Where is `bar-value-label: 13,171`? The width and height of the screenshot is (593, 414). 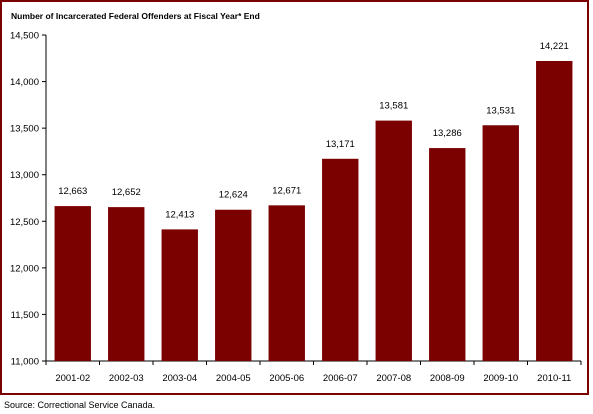 bar-value-label: 13,171 is located at coordinates (340, 144).